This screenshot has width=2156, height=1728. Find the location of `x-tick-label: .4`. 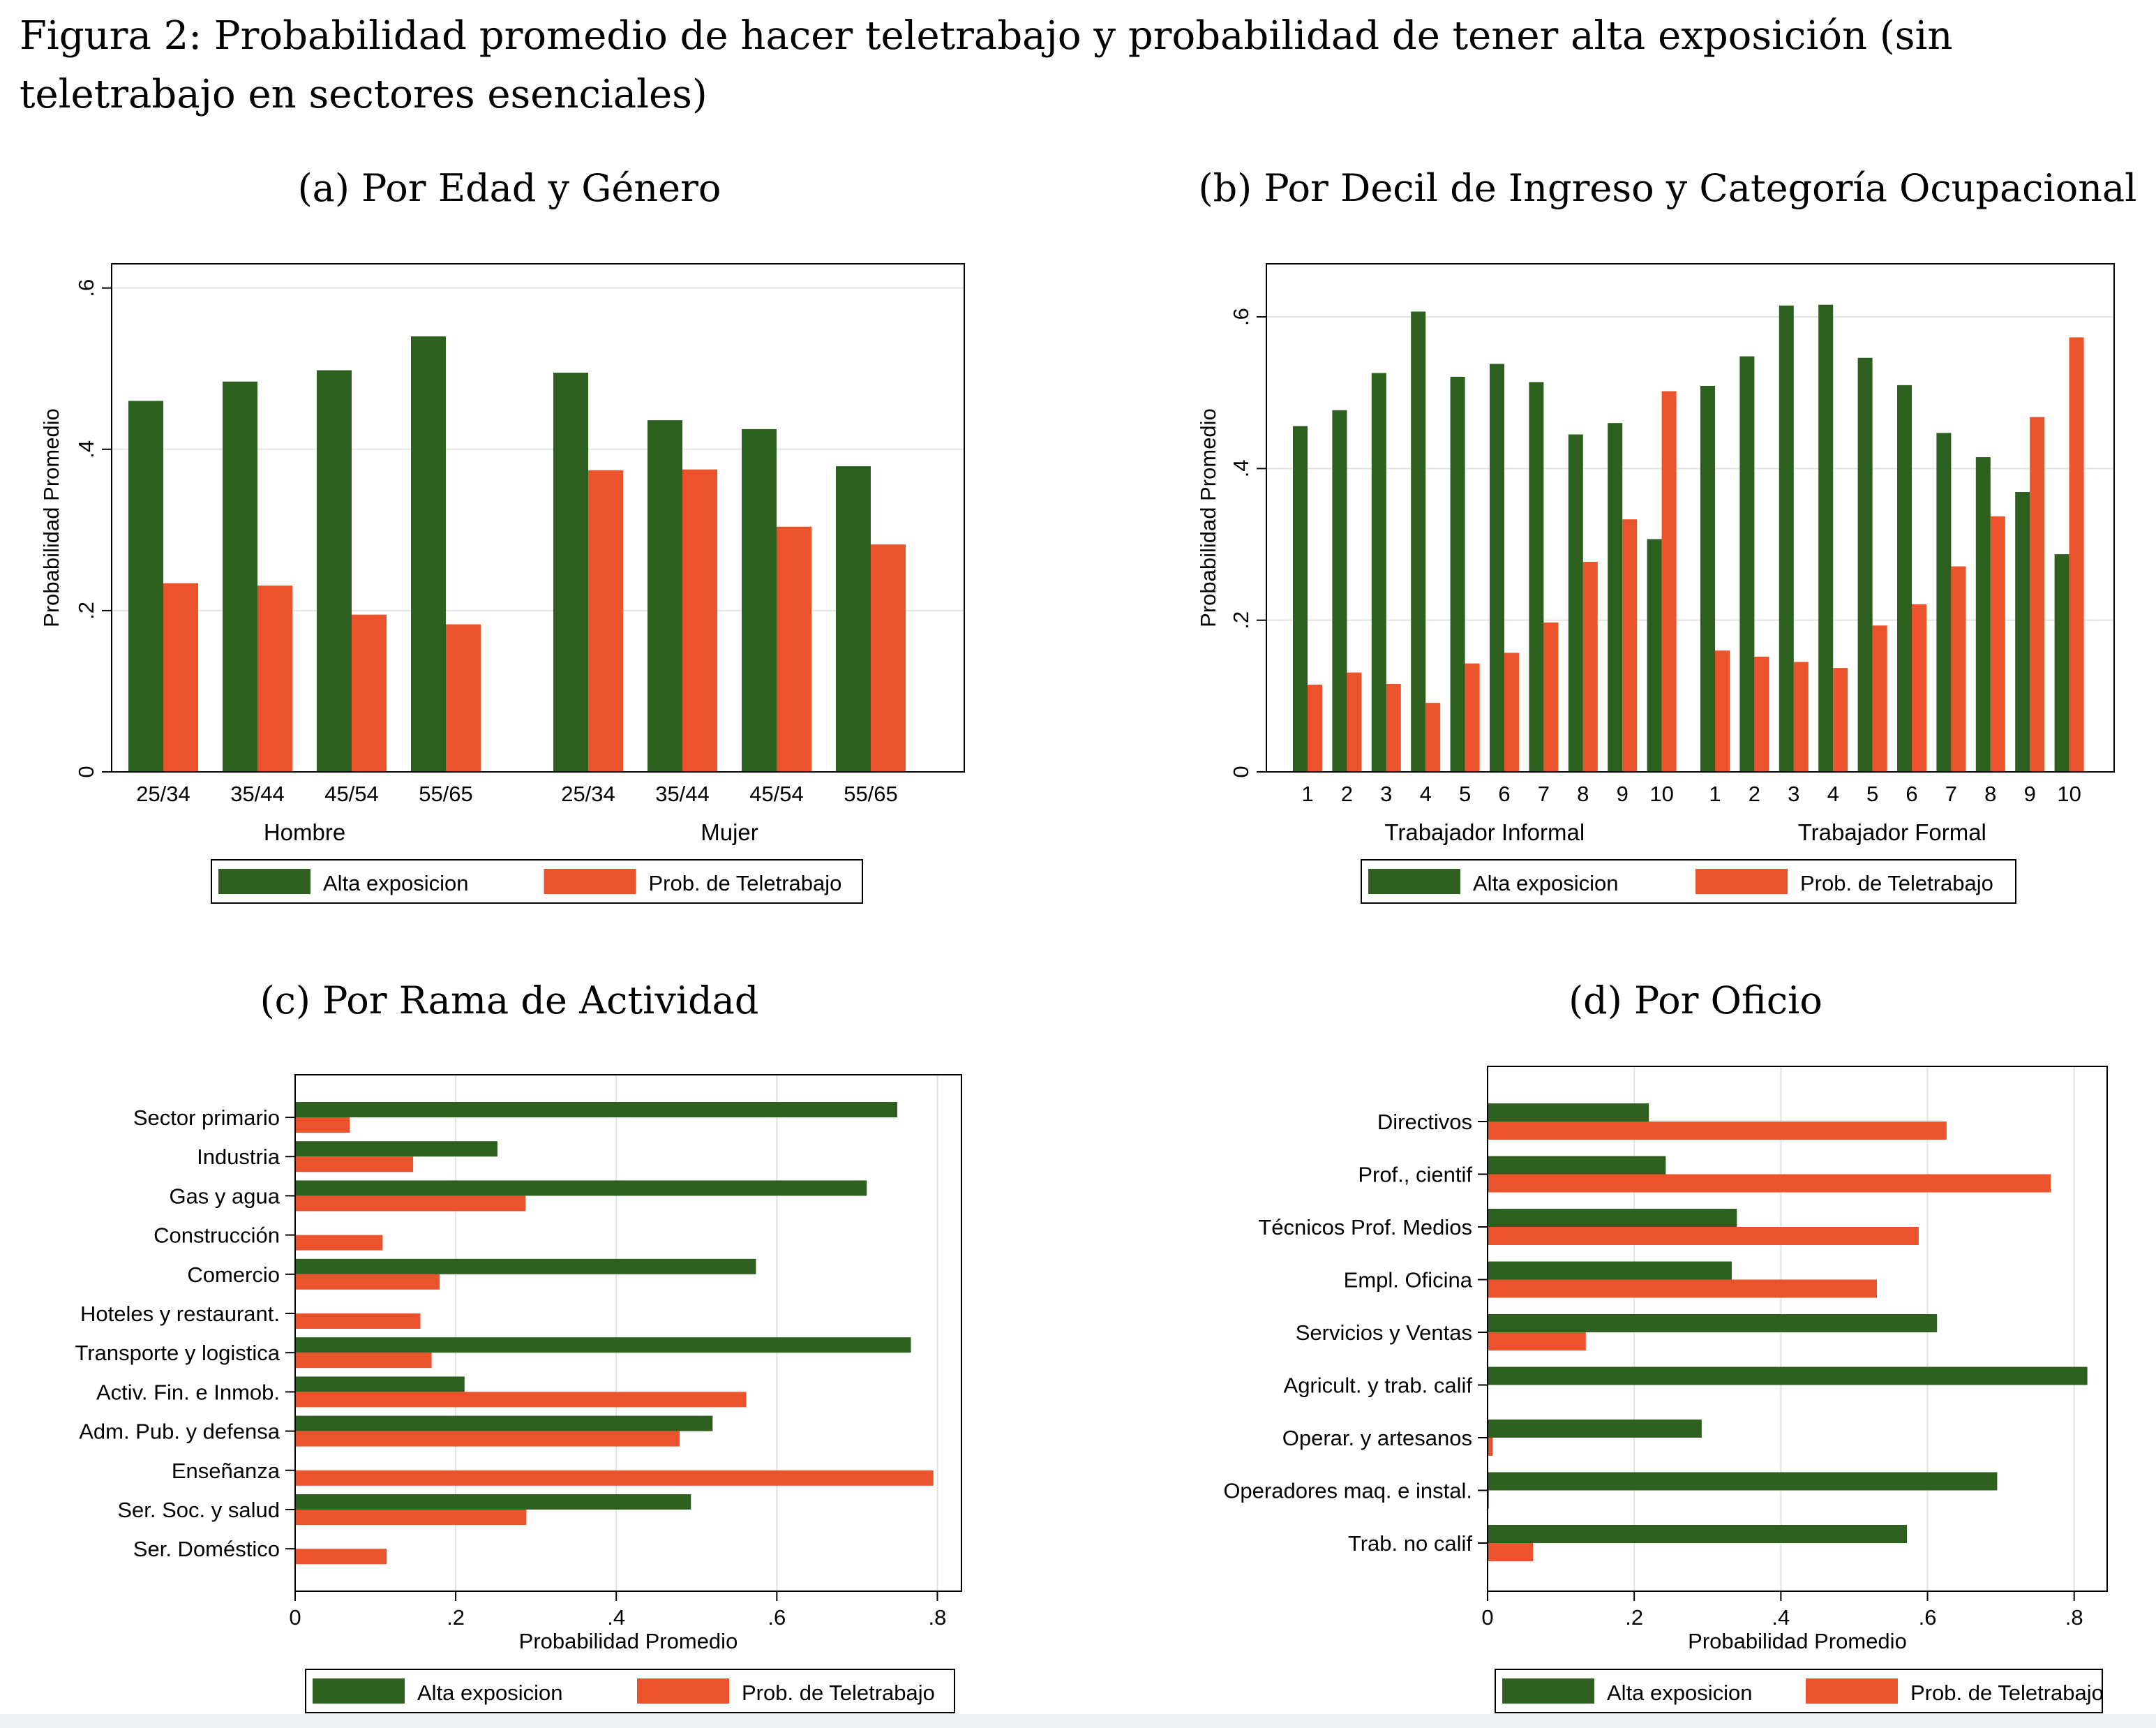

x-tick-label: .4 is located at coordinates (616, 1618).